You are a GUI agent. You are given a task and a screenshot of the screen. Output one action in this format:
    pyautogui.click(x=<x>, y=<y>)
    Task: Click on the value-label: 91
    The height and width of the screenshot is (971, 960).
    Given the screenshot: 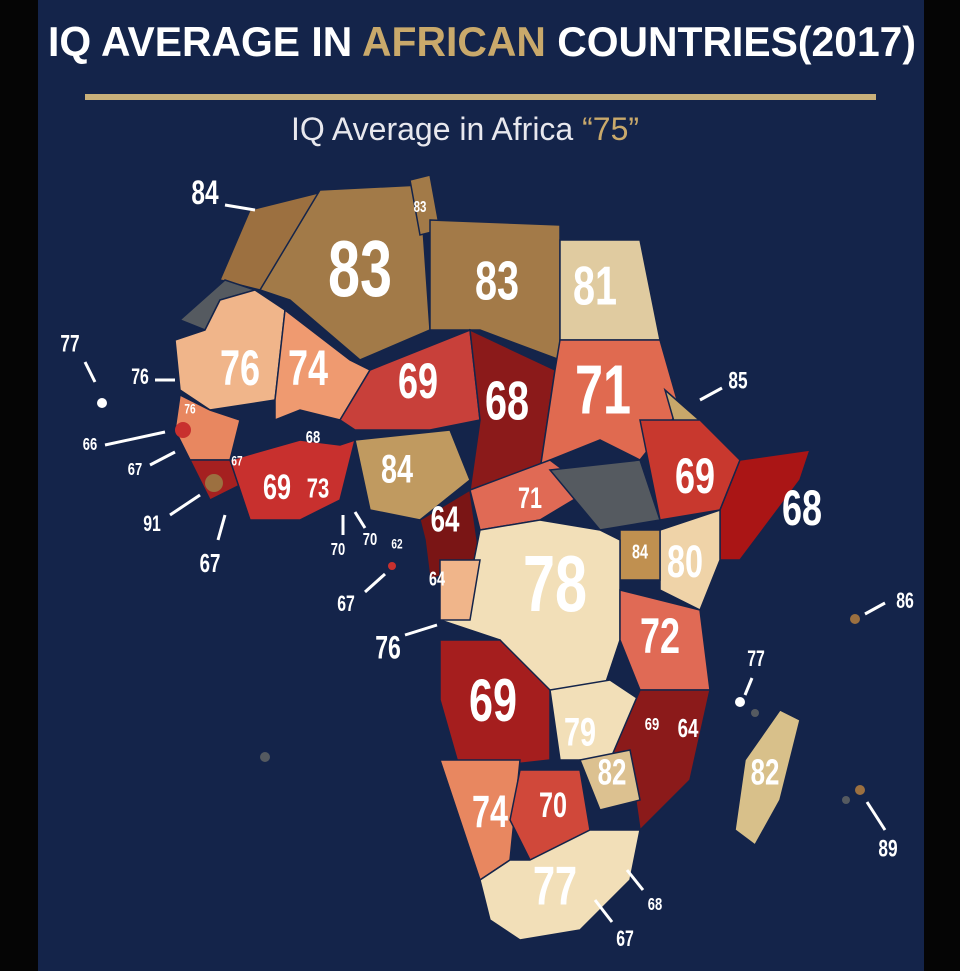 What is the action you would take?
    pyautogui.click(x=152, y=524)
    